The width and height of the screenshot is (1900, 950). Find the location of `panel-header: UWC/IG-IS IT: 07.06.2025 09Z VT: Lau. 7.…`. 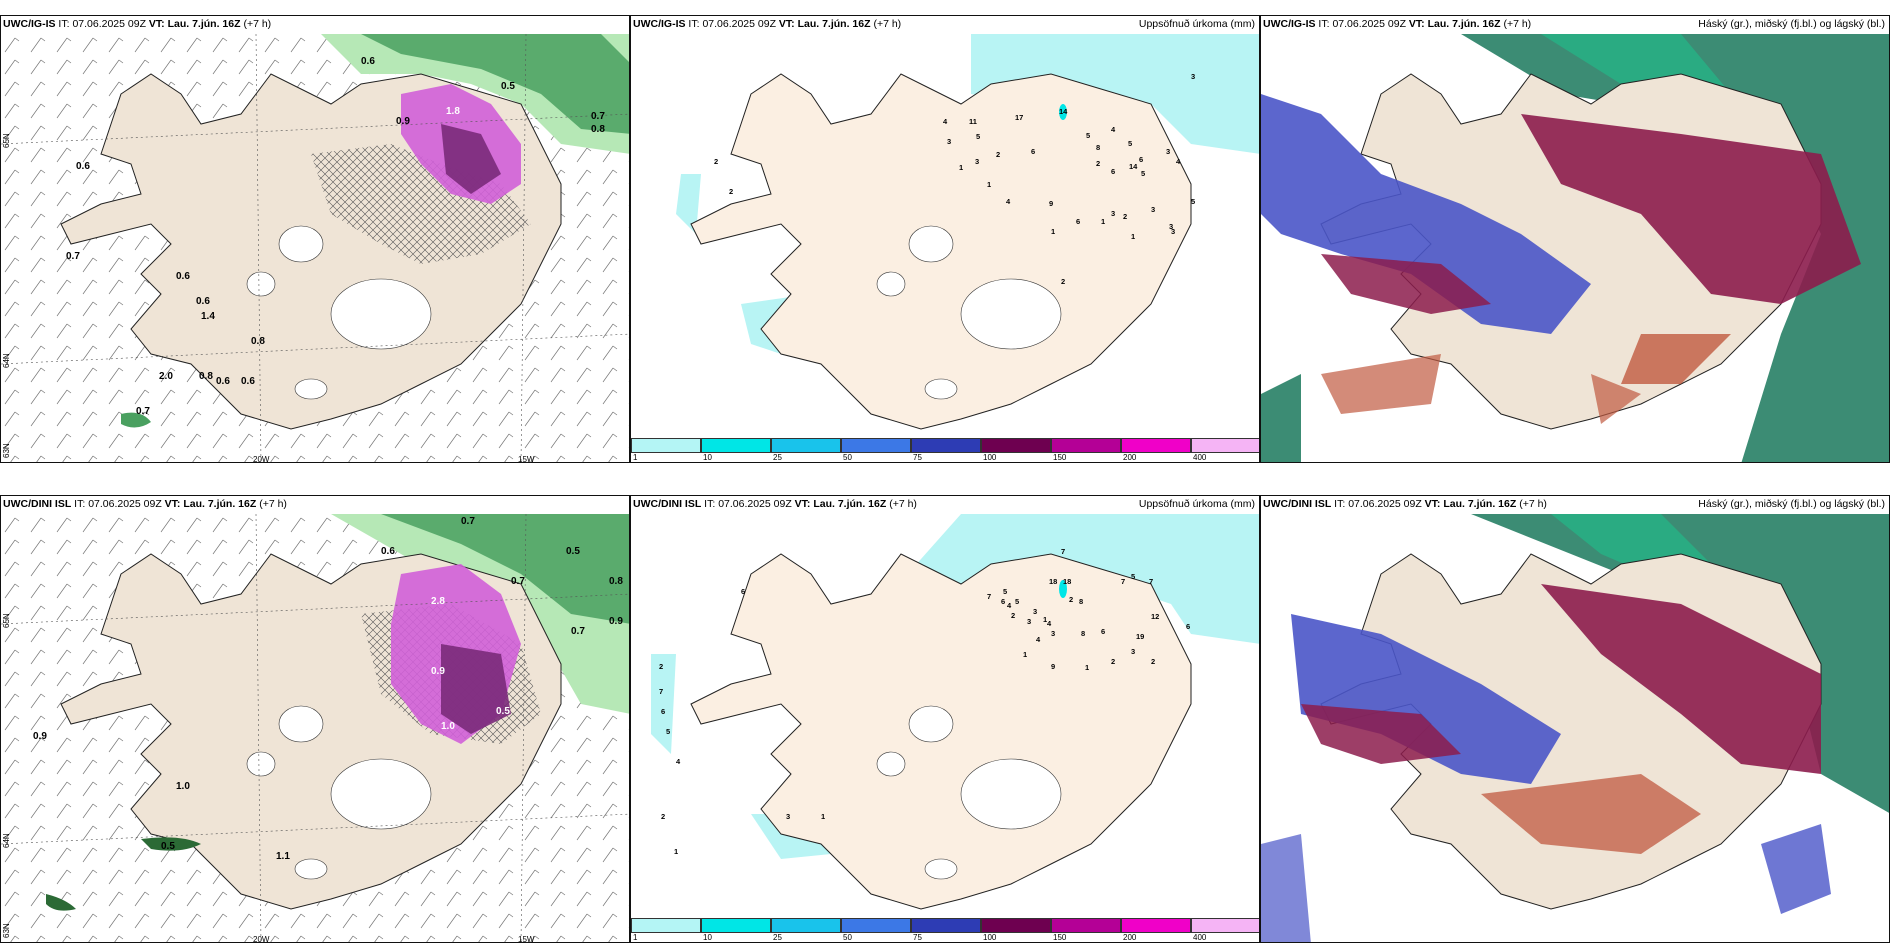

panel-header: UWC/IG-IS IT: 07.06.2025 09Z VT: Lau. 7.… is located at coordinates (767, 24).